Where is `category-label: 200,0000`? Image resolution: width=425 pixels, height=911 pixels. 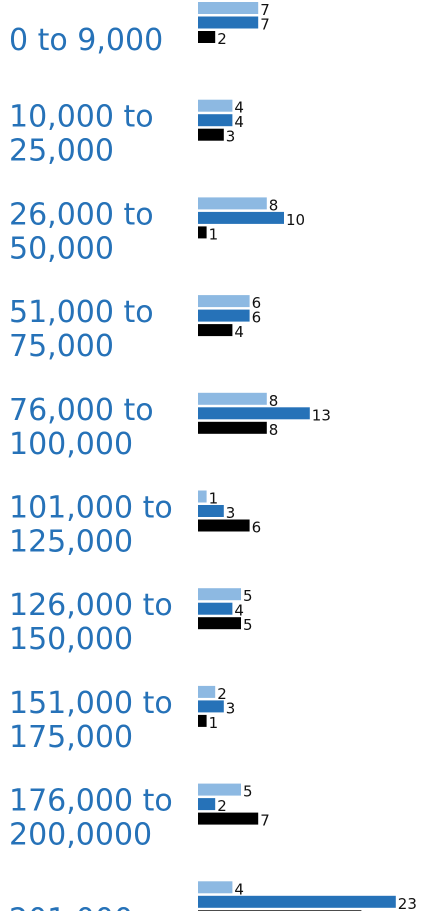
category-label: 200,0000 is located at coordinates (80, 835).